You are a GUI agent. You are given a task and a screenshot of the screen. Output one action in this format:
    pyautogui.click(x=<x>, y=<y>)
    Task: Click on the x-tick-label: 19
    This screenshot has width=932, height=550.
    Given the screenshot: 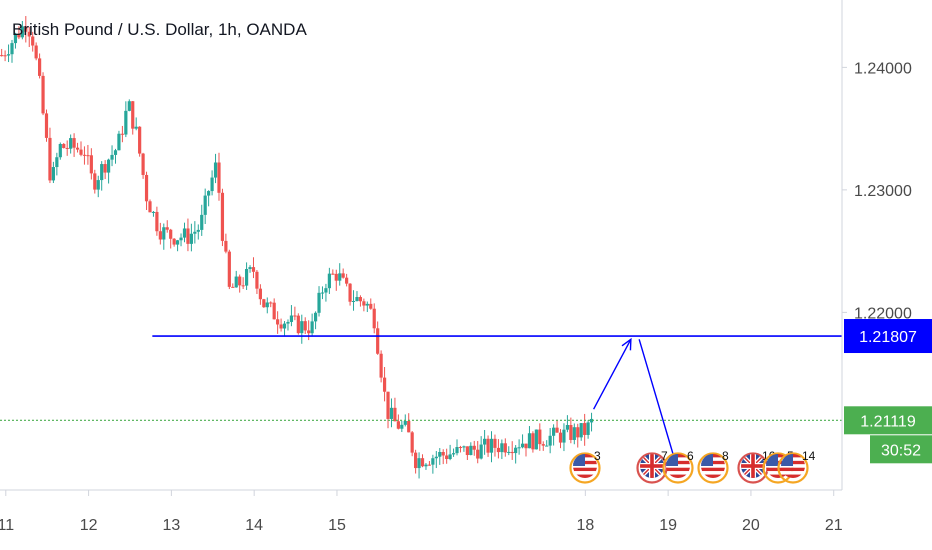 What is the action you would take?
    pyautogui.click(x=668, y=525)
    